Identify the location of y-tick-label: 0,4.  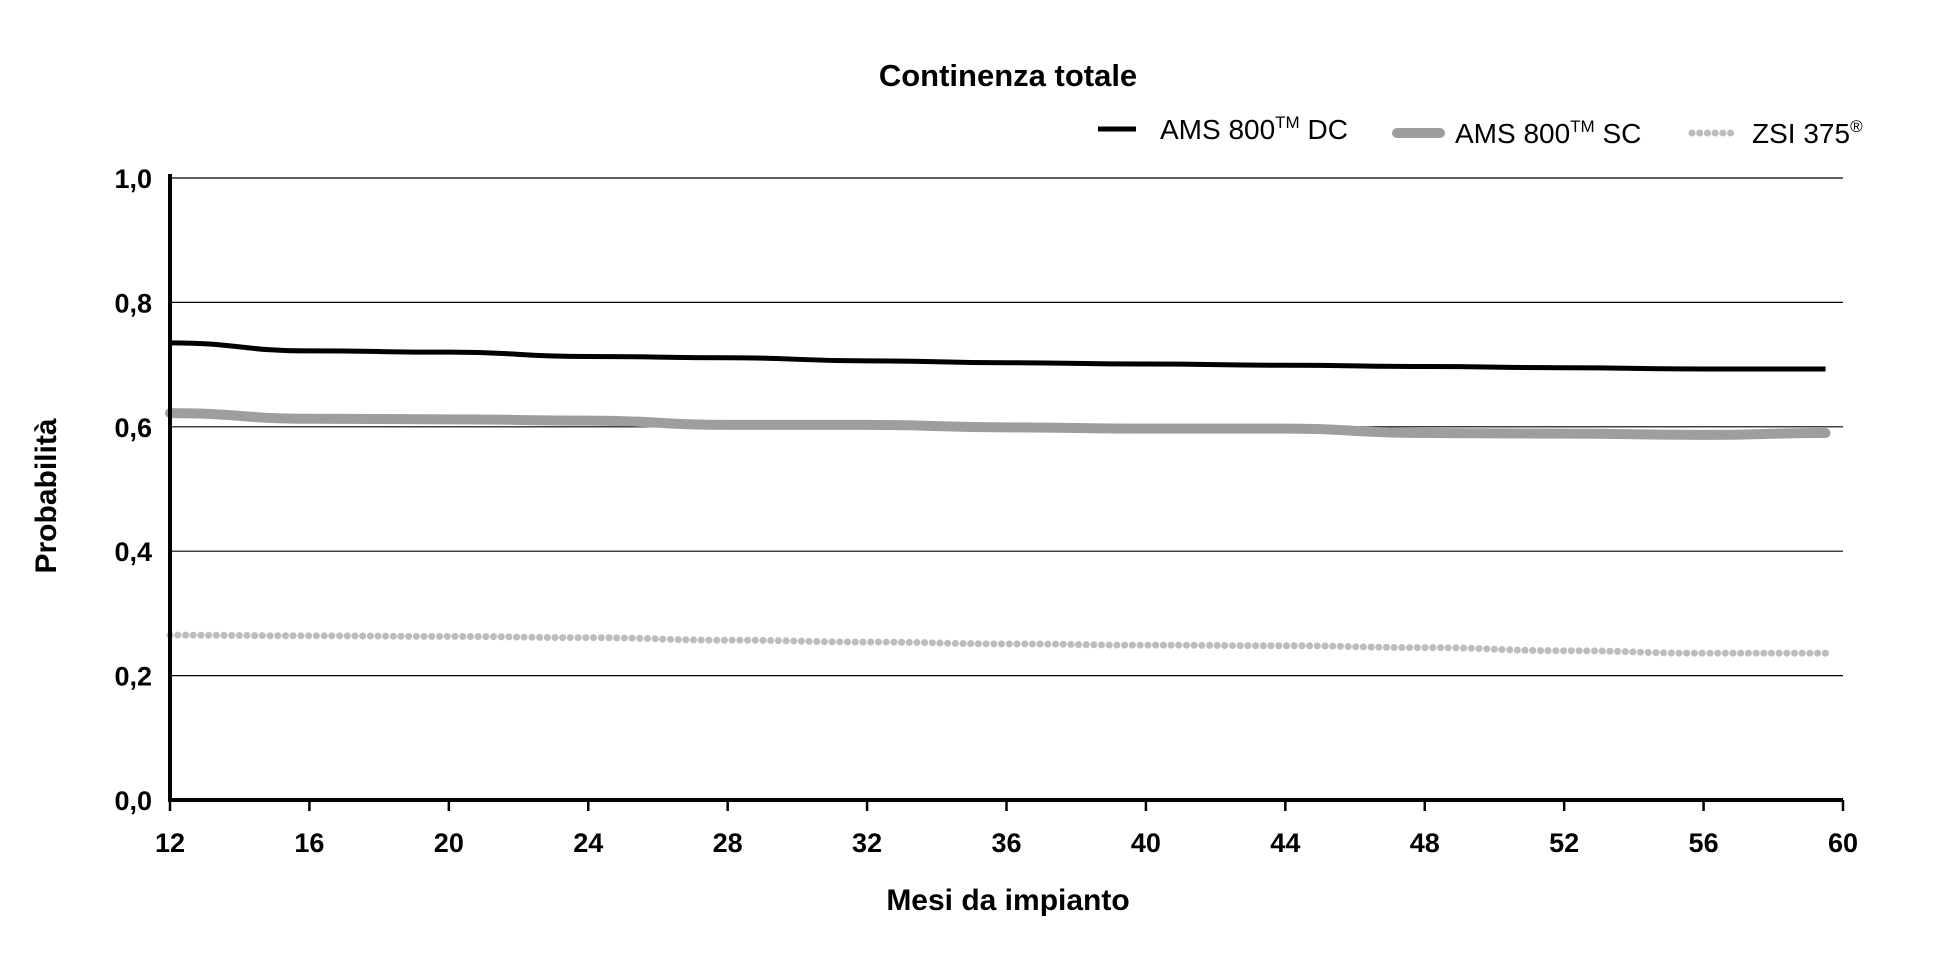
(133, 552).